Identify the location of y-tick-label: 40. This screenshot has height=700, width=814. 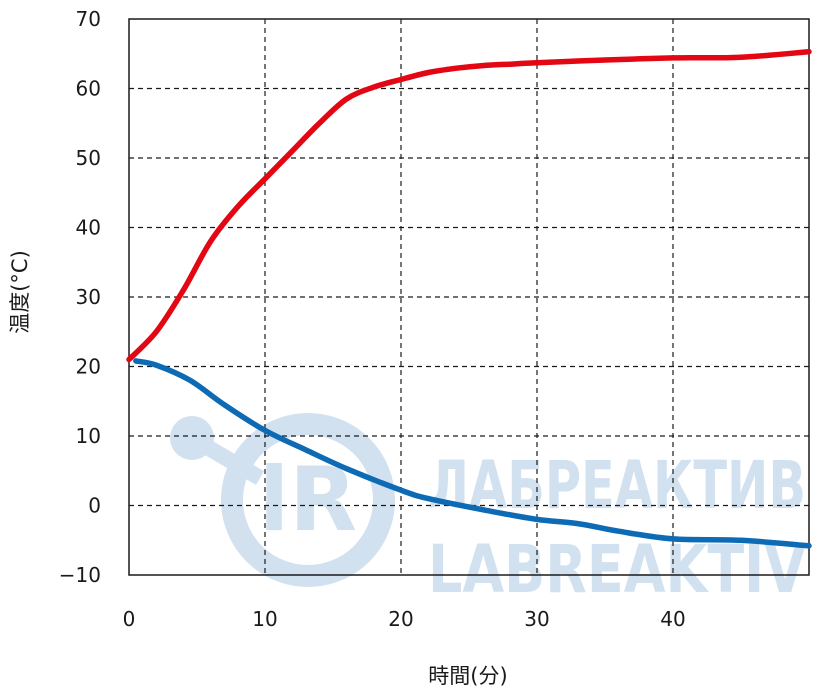
(88, 228).